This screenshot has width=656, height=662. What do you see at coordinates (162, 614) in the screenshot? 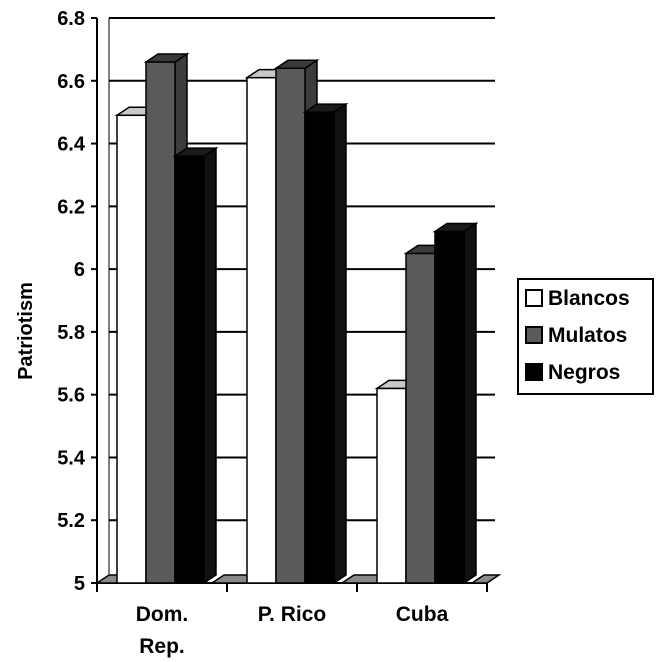
I see `x-category-label: Dom.` at bounding box center [162, 614].